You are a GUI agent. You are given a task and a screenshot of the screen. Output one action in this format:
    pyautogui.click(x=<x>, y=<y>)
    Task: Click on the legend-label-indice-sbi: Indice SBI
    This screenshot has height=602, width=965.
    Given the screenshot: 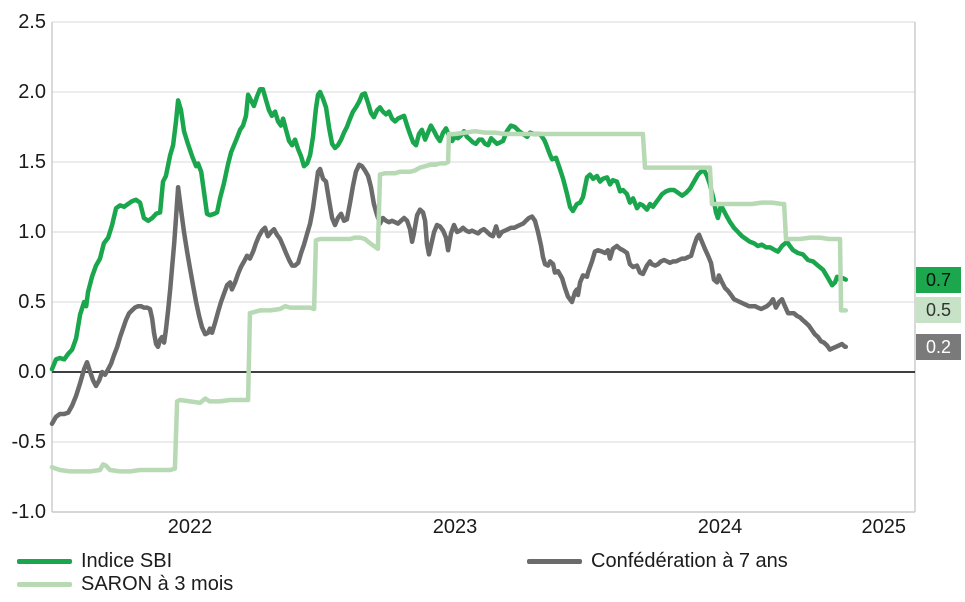 What is the action you would take?
    pyautogui.click(x=127, y=561)
    